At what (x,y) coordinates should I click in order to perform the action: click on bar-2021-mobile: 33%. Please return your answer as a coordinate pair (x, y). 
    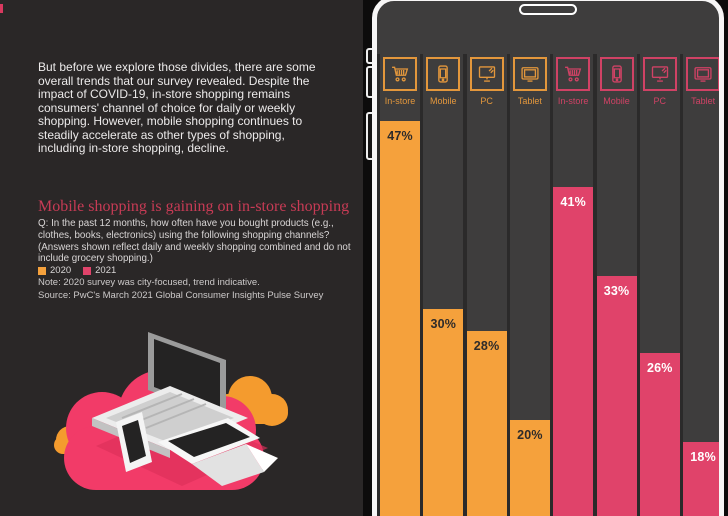
    Looking at the image, I should click on (616, 395).